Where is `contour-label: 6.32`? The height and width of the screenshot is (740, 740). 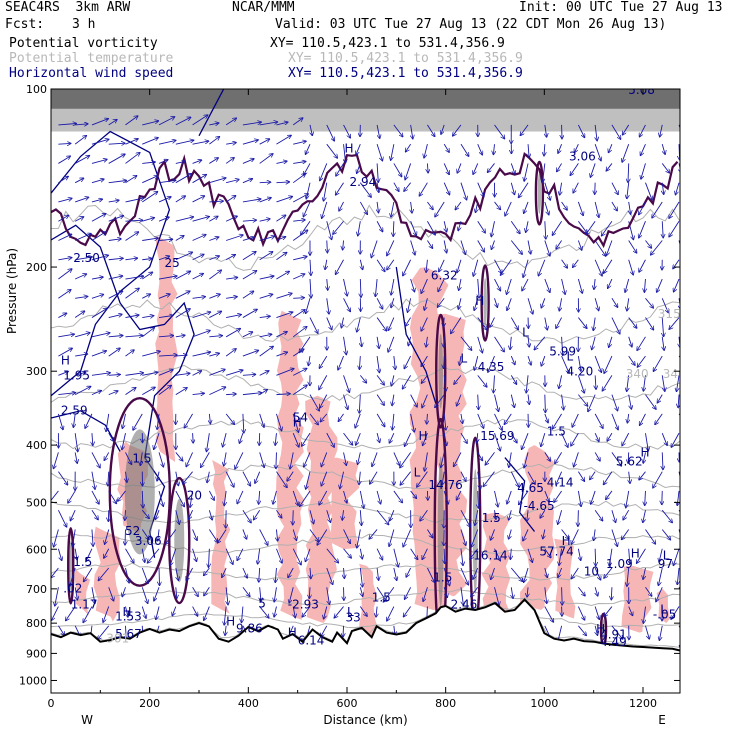 contour-label: 6.32 is located at coordinates (444, 276).